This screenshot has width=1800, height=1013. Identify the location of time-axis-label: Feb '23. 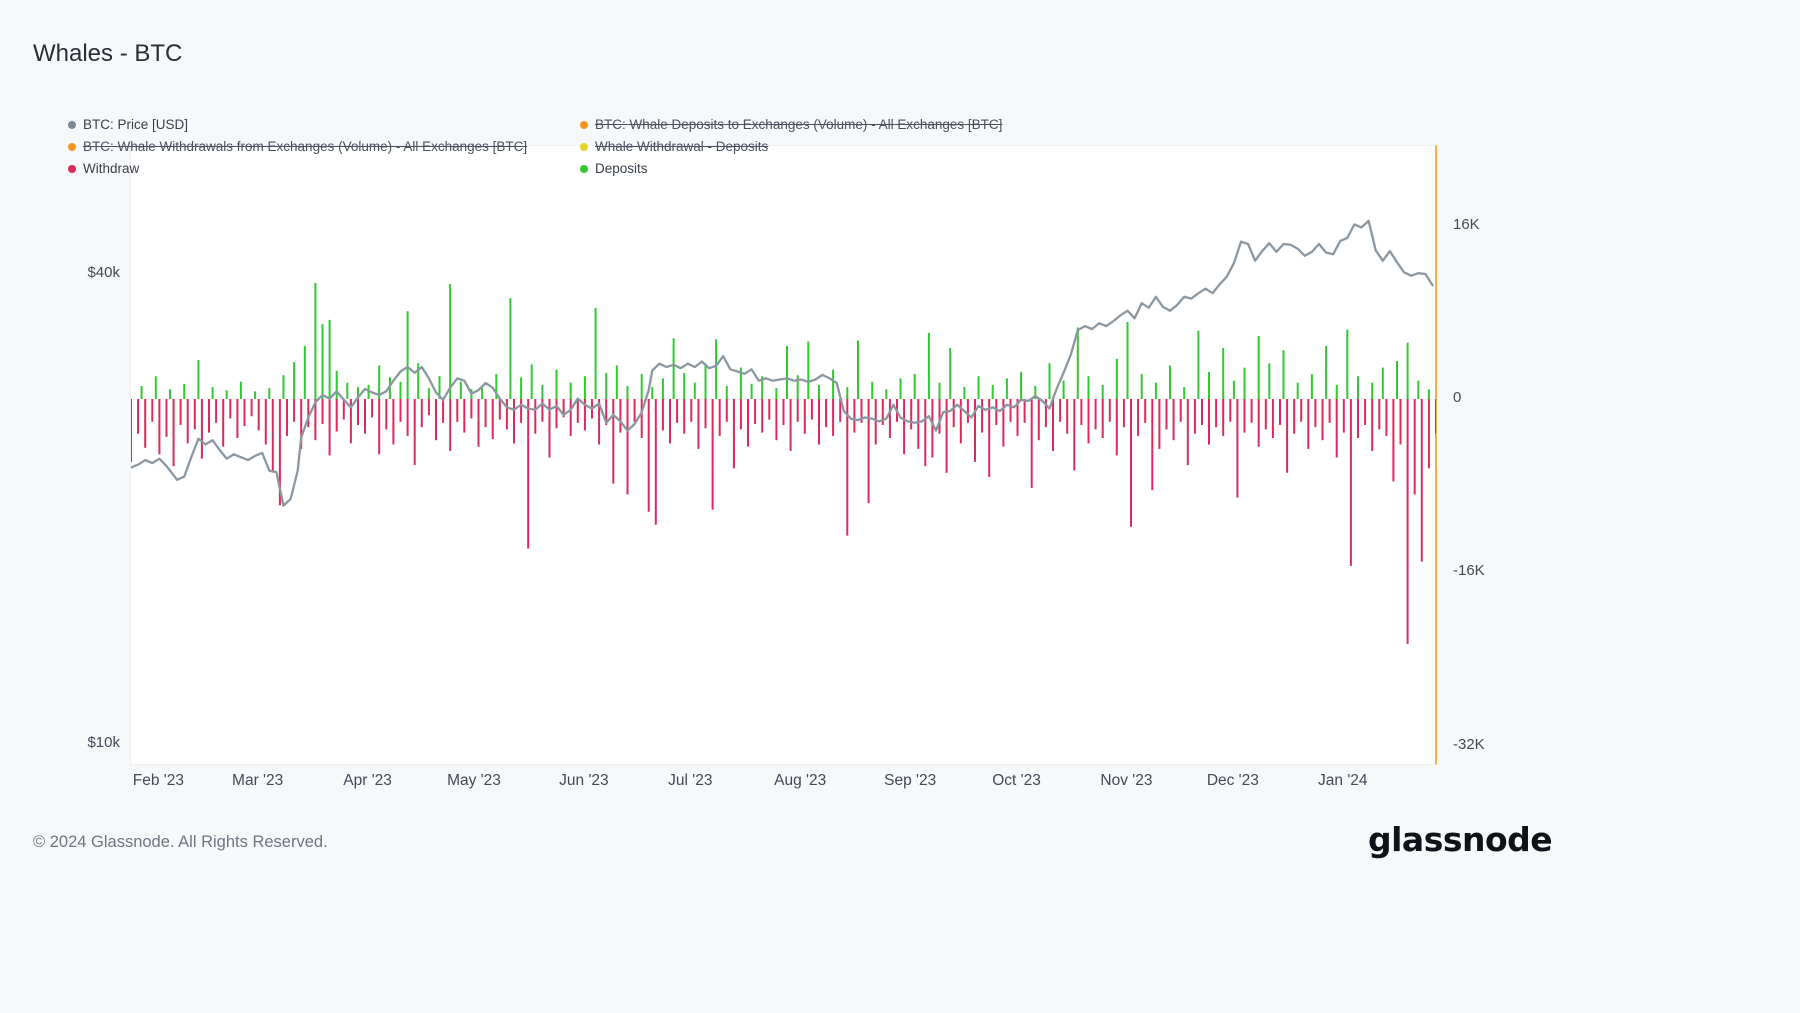
(158, 780).